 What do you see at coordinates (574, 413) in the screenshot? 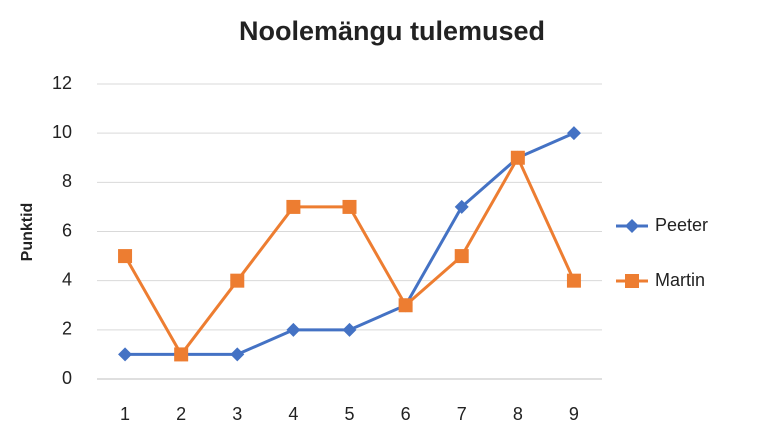
I see `x-tick-label: 9` at bounding box center [574, 413].